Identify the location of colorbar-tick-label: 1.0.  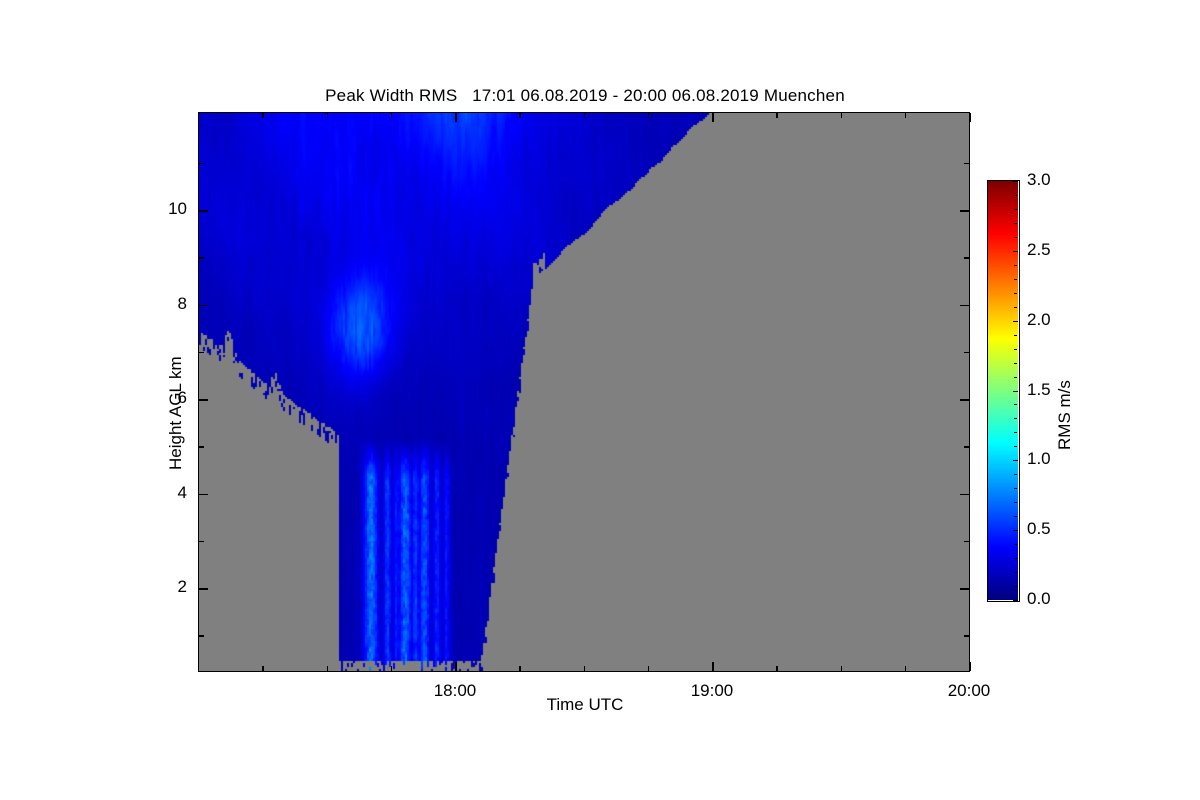
(1039, 459).